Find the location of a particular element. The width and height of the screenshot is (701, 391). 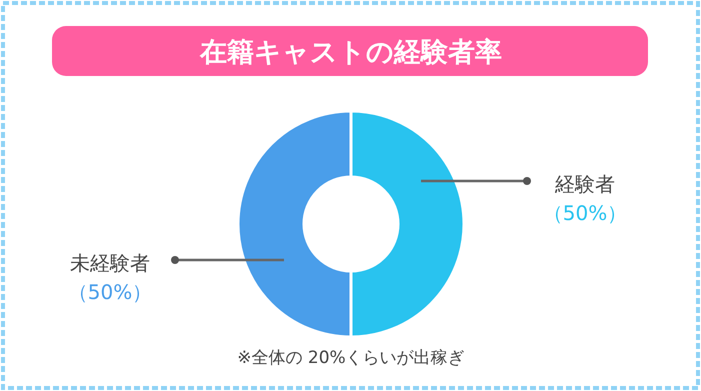

slice-label: 未経験者 is located at coordinates (110, 263).